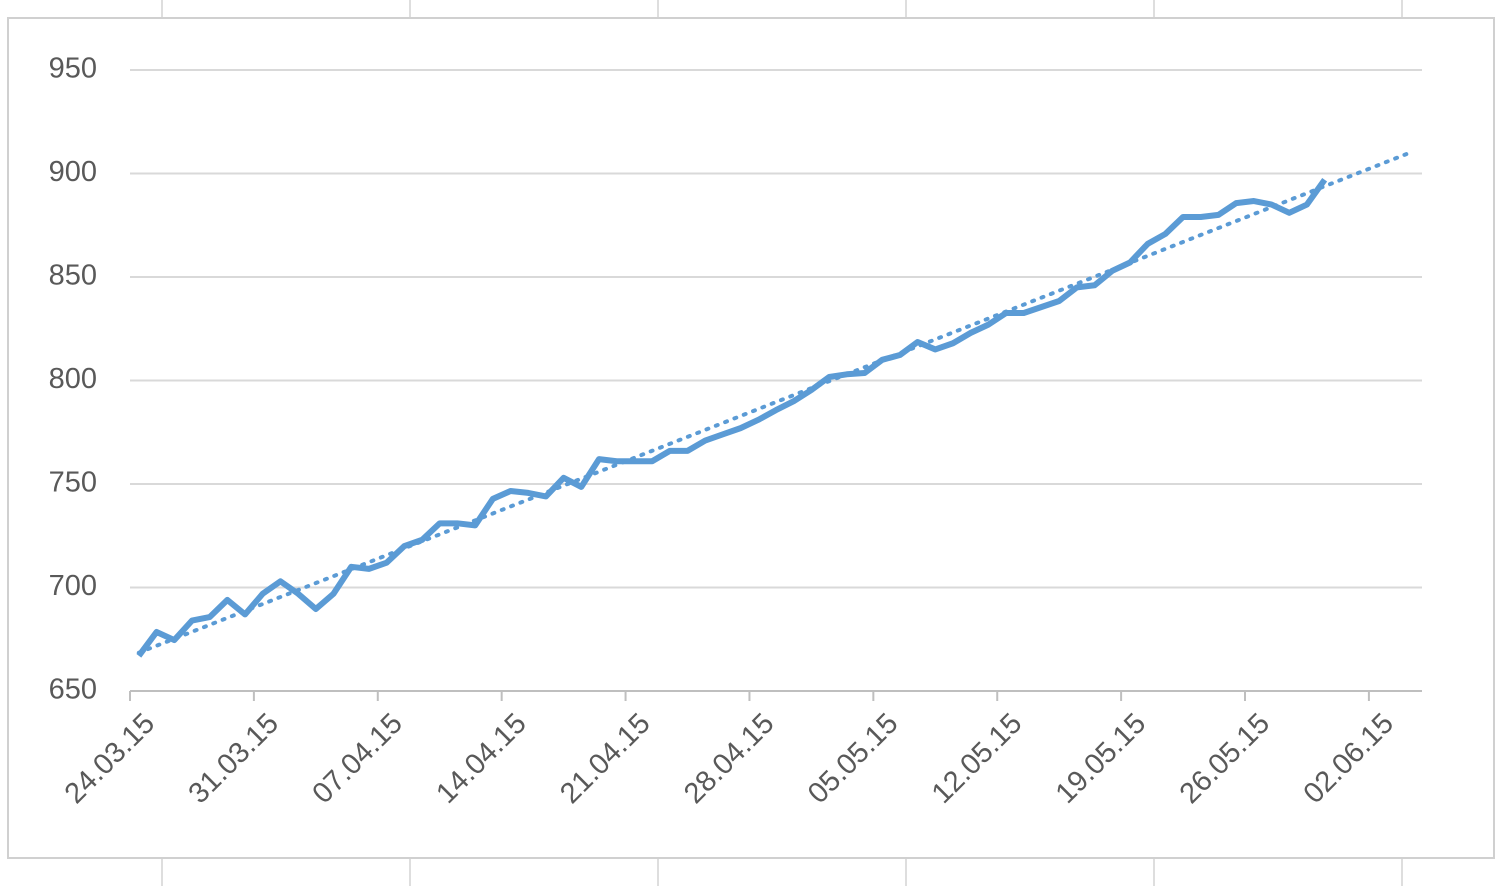 The width and height of the screenshot is (1504, 891). Describe the element at coordinates (73, 586) in the screenshot. I see `y-tick-label: 700` at that location.